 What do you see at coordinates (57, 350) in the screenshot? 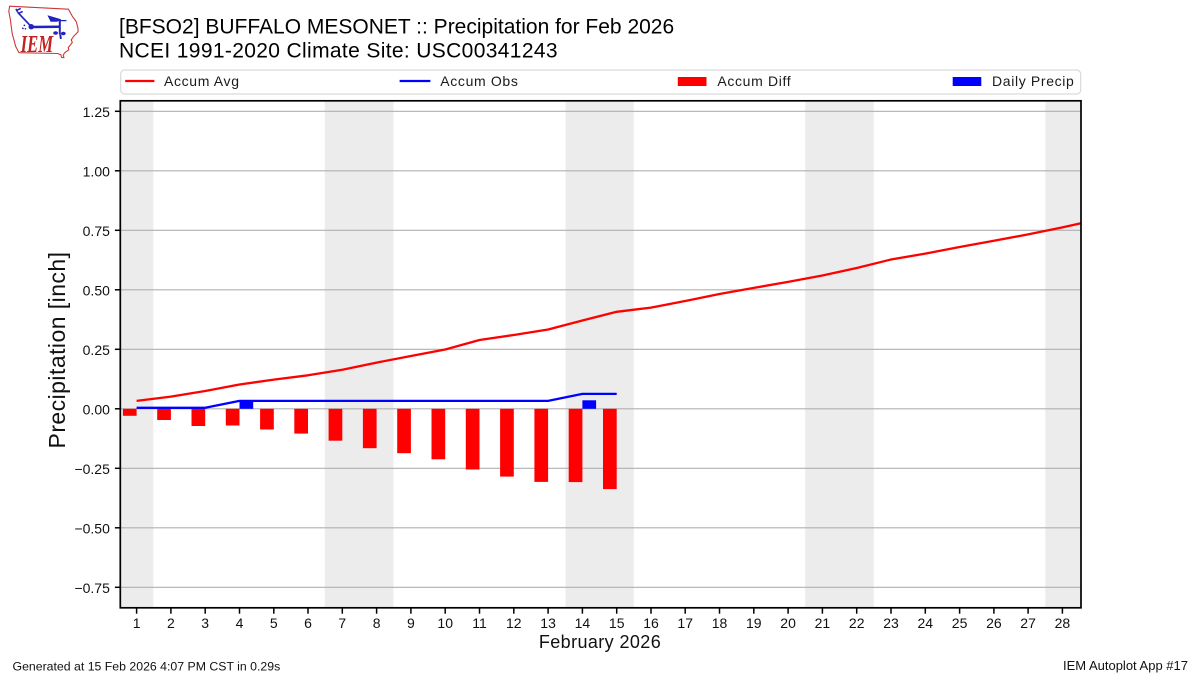
I see `svg-text: Precipitation [inch]` at bounding box center [57, 350].